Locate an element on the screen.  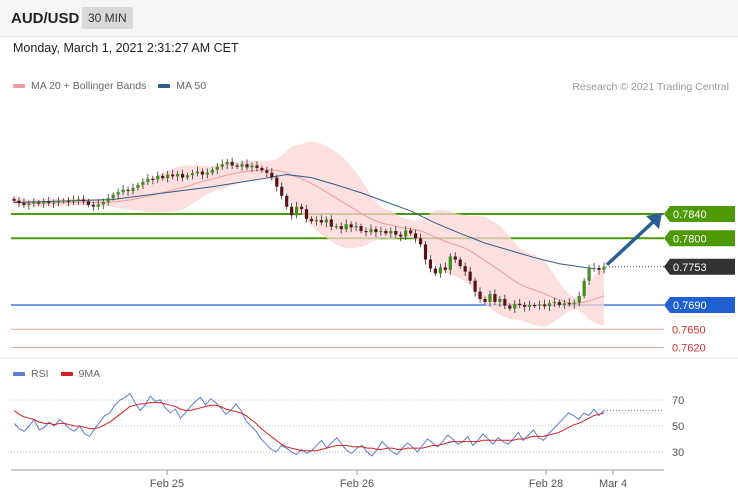
chart-datetime: Monday, March 1, 2021 2:31:27 AM CET is located at coordinates (126, 48).